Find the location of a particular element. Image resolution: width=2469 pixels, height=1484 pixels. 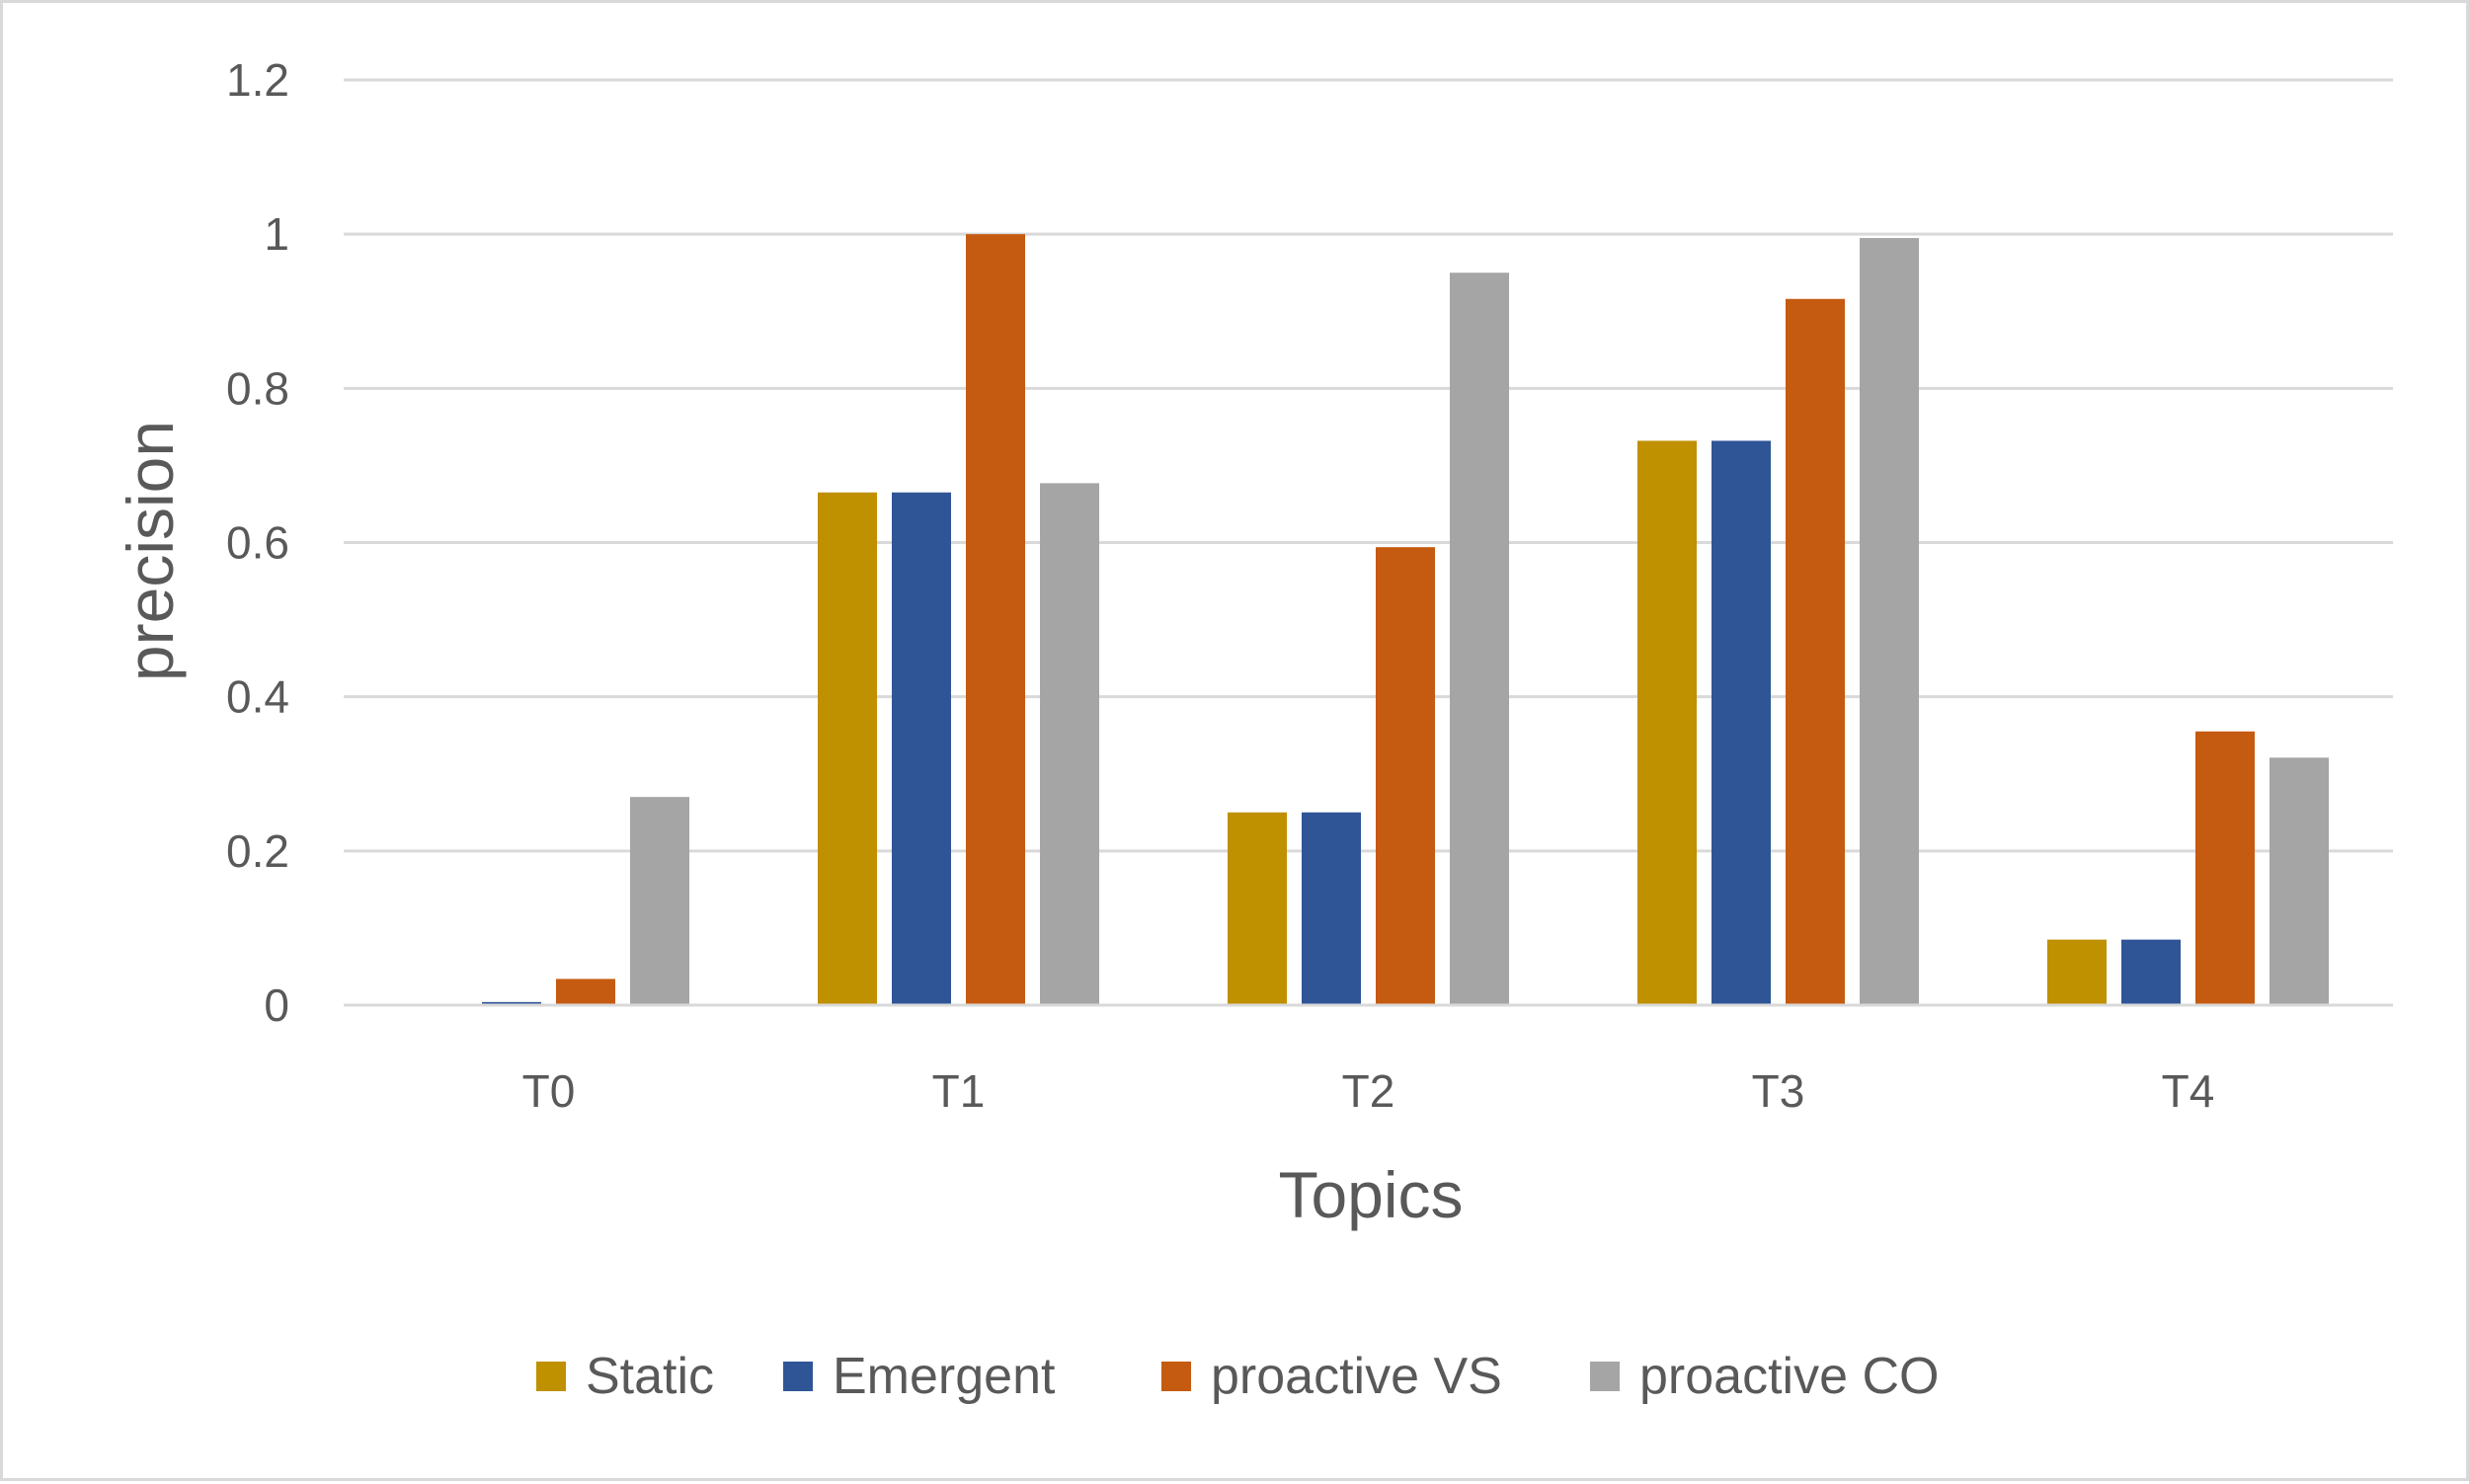

bar-emergent-t1 is located at coordinates (921, 749).